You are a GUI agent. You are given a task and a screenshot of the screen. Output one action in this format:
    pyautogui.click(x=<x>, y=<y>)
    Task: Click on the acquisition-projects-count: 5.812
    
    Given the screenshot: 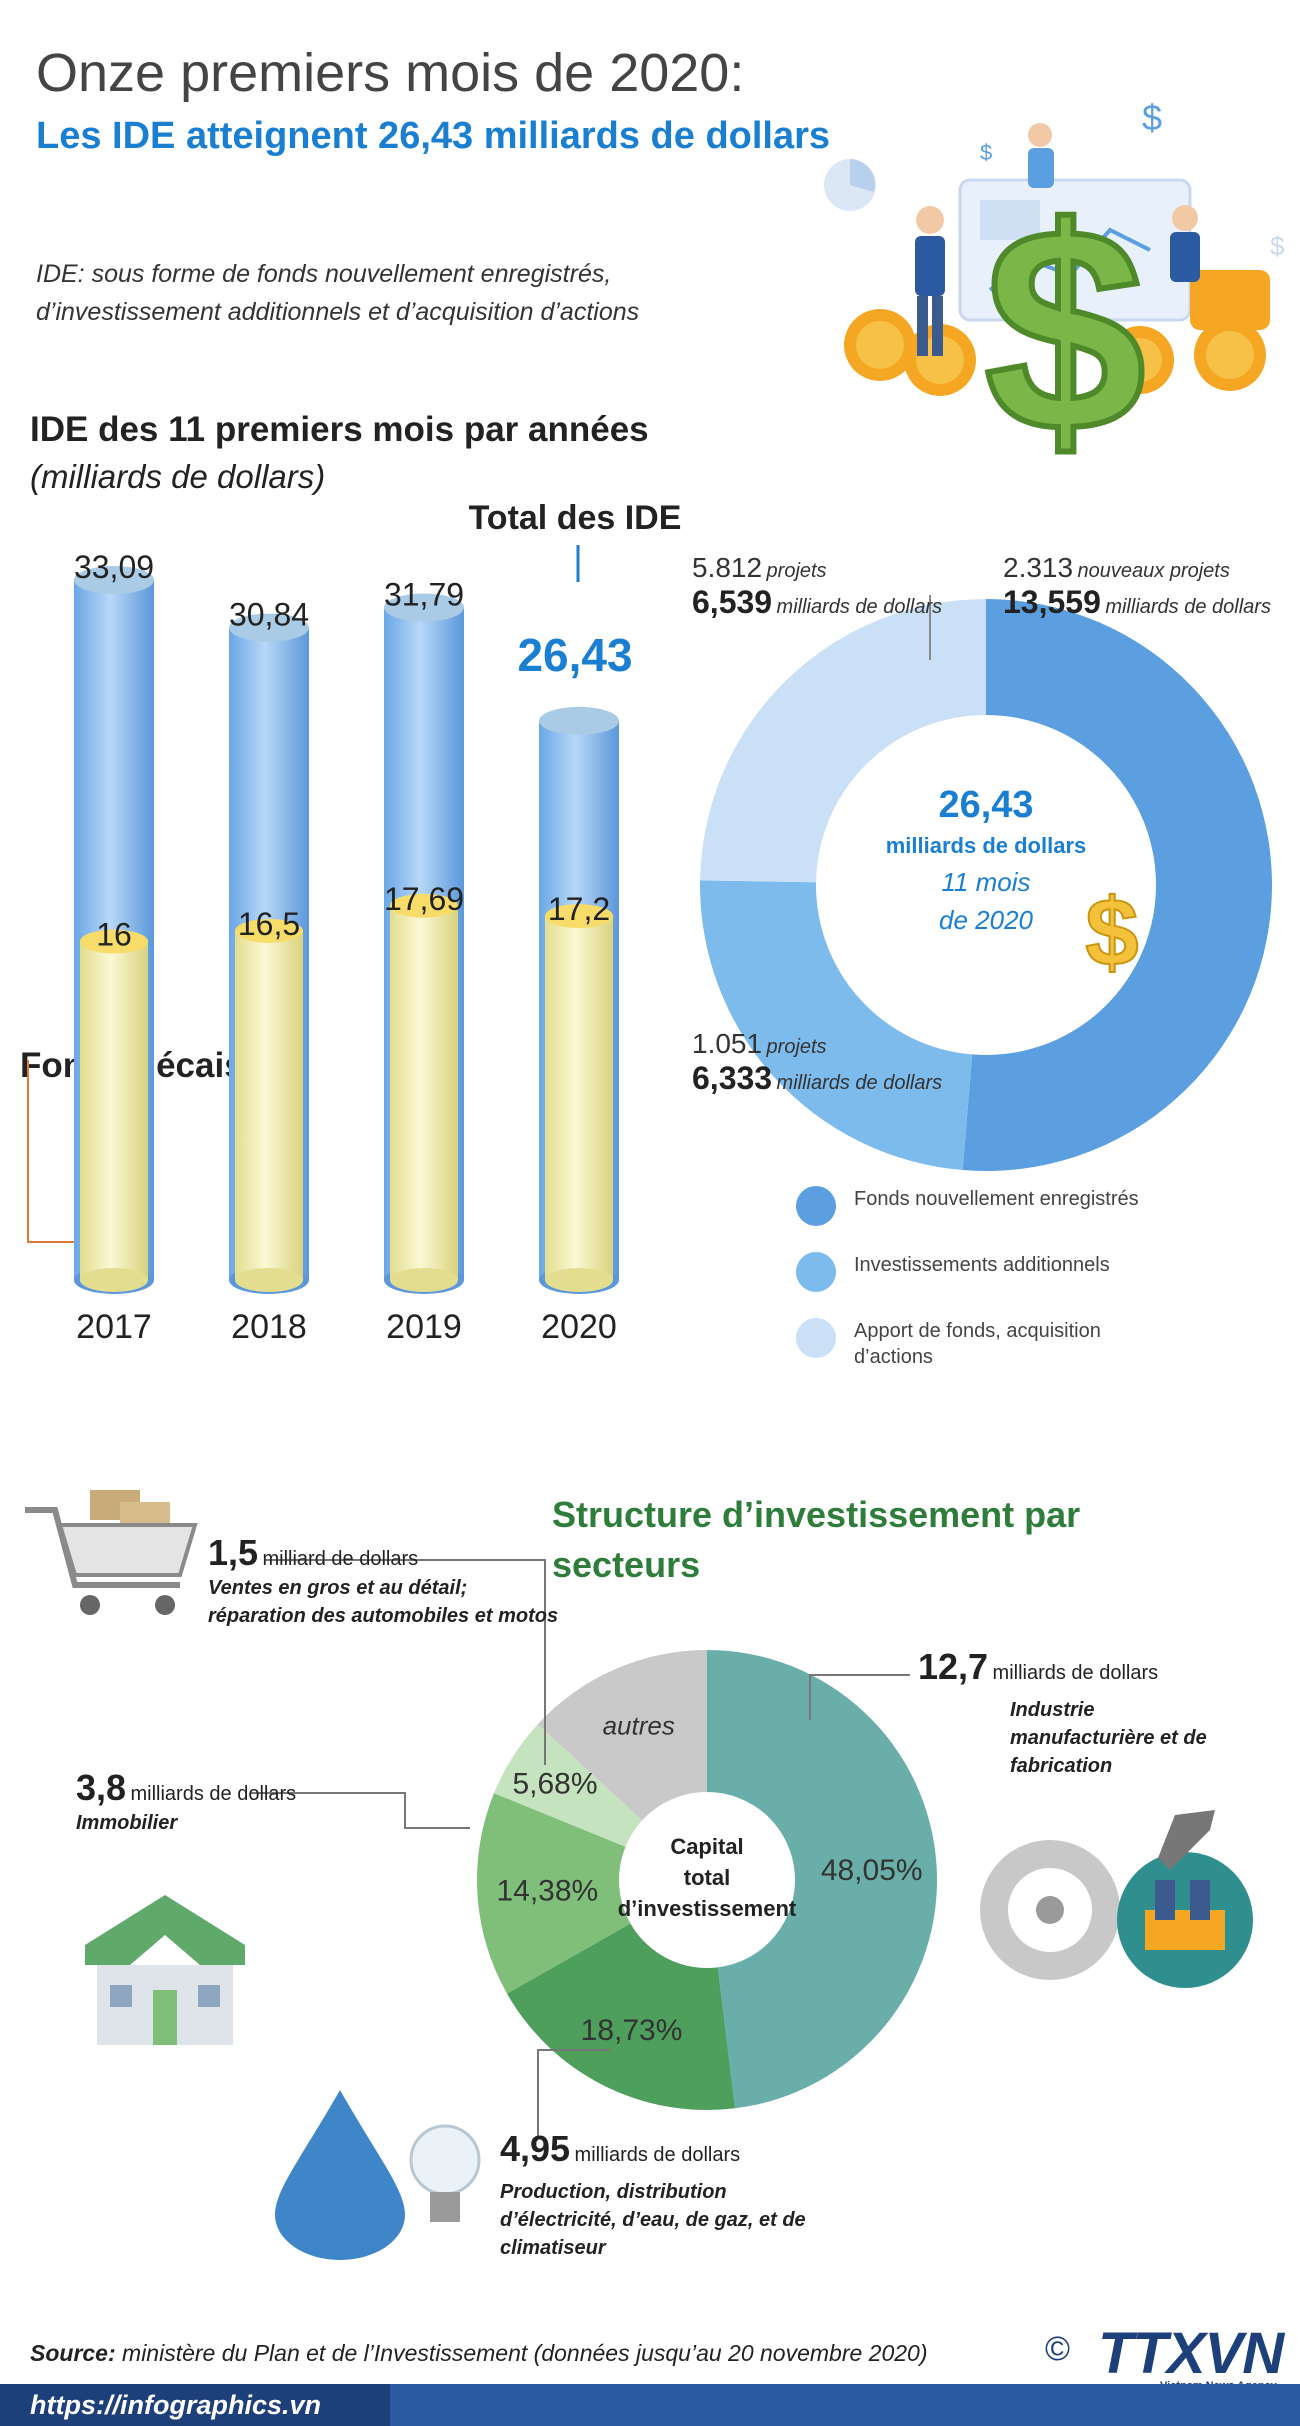 What is the action you would take?
    pyautogui.click(x=727, y=567)
    